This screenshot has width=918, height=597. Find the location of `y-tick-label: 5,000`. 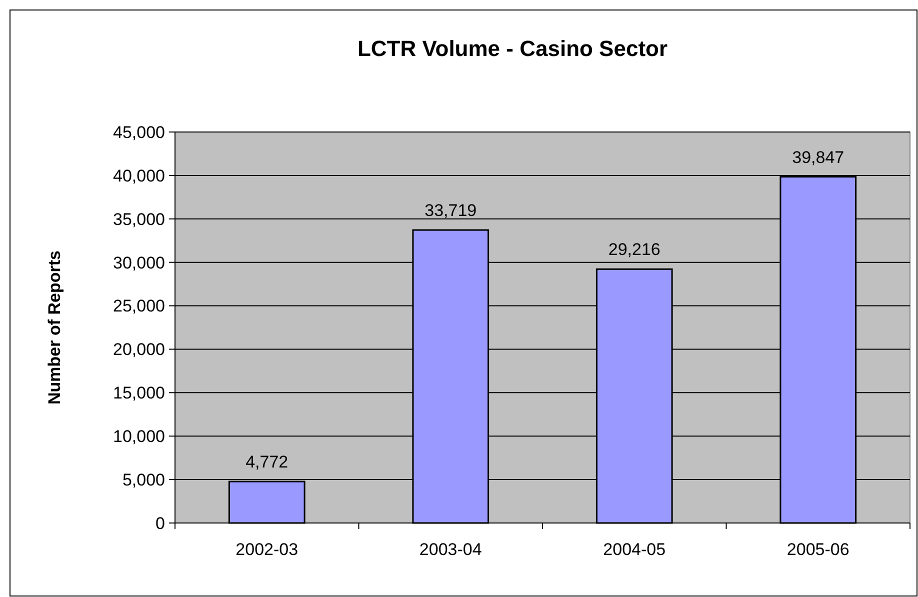

y-tick-label: 5,000 is located at coordinates (143, 480).